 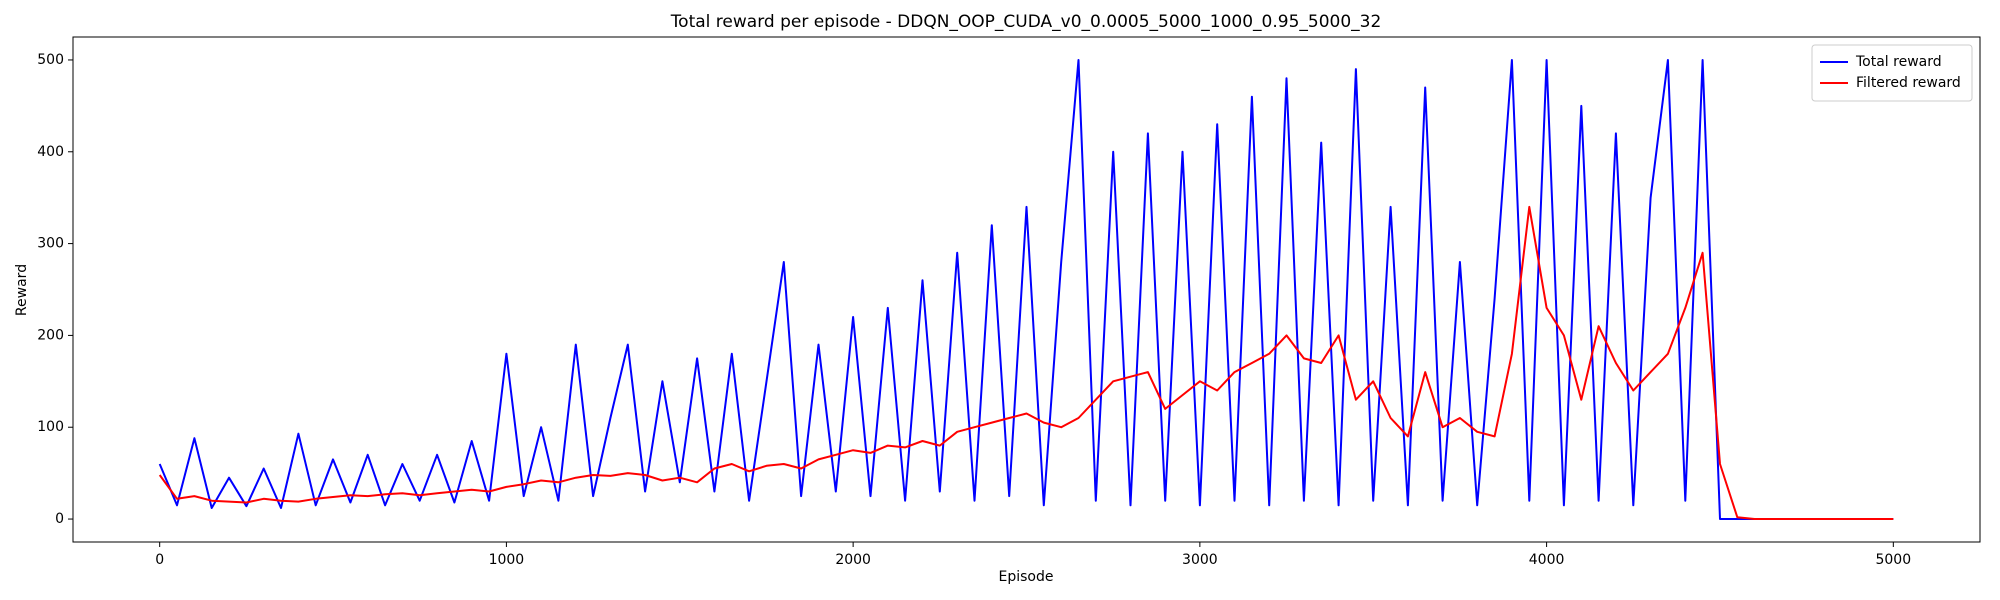 I want to click on y-tick-label: 400, so click(x=50, y=152).